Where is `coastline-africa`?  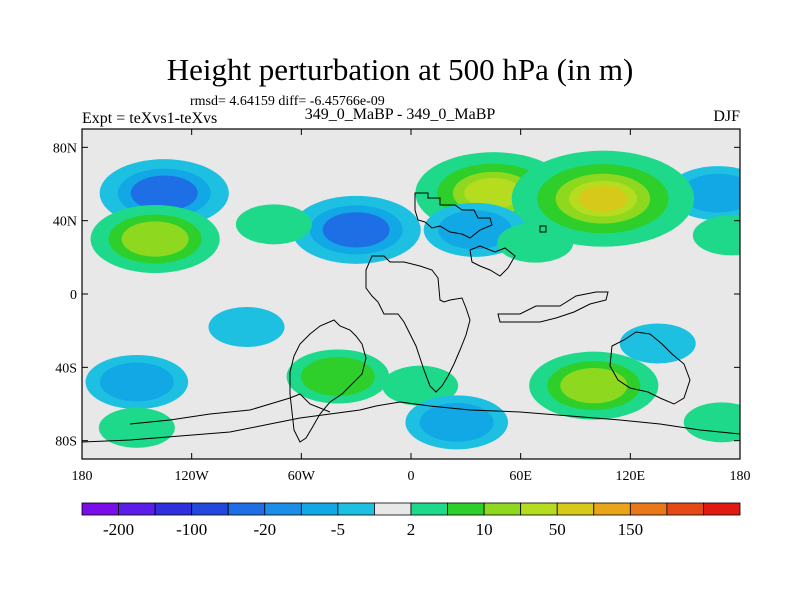
coastline-africa is located at coordinates (418, 324).